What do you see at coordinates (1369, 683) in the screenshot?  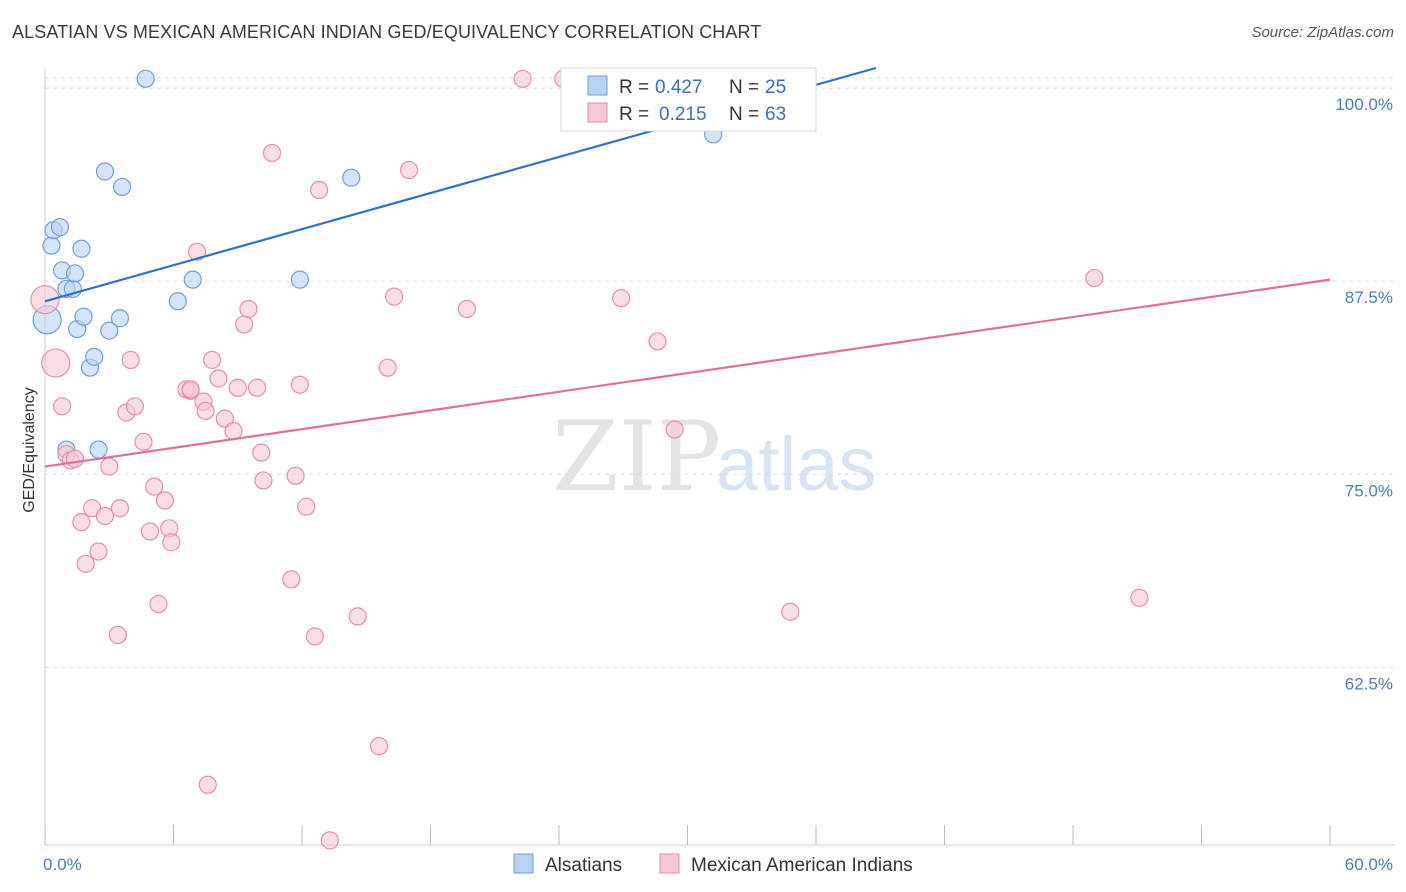 I see `y-tick-label: 62.5%` at bounding box center [1369, 683].